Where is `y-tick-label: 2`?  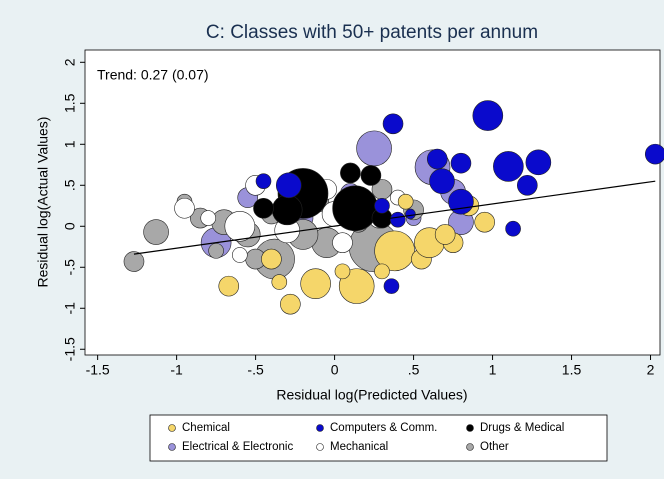
y-tick-label: 2 is located at coordinates (70, 62).